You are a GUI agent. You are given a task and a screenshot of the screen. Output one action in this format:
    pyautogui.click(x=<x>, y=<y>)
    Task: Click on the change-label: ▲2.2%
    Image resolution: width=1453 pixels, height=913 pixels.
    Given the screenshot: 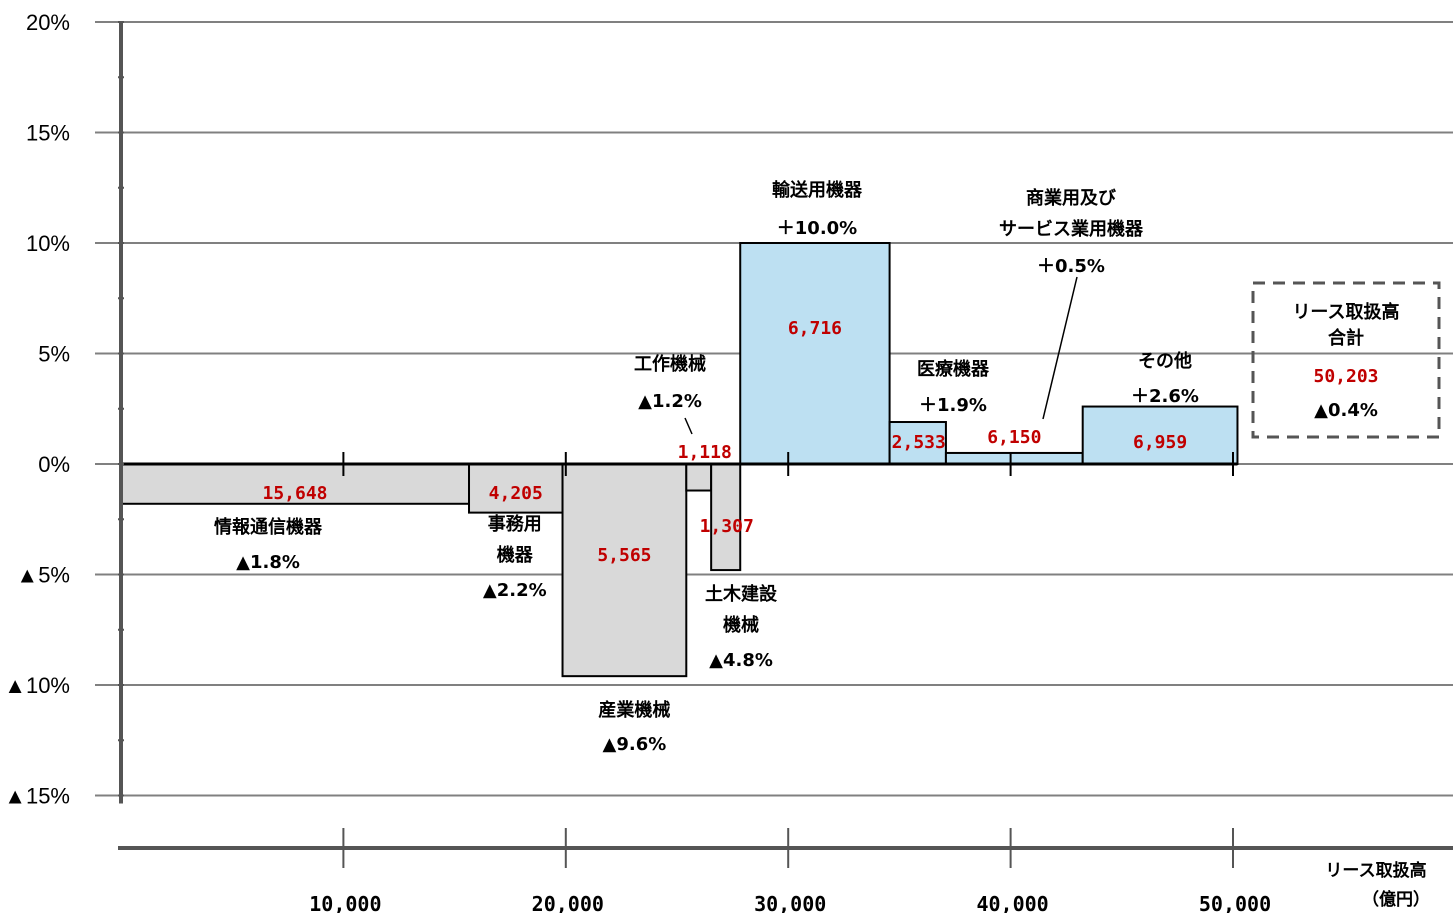 What is the action you would take?
    pyautogui.click(x=515, y=590)
    